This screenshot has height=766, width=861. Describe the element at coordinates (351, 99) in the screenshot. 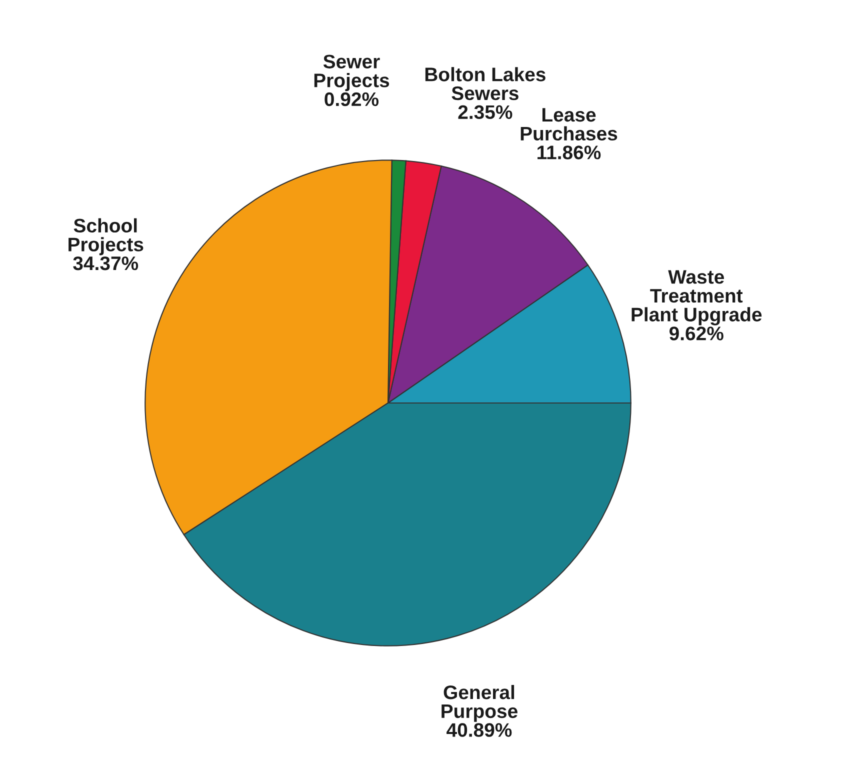

I see `data-label: 0.92%` at that location.